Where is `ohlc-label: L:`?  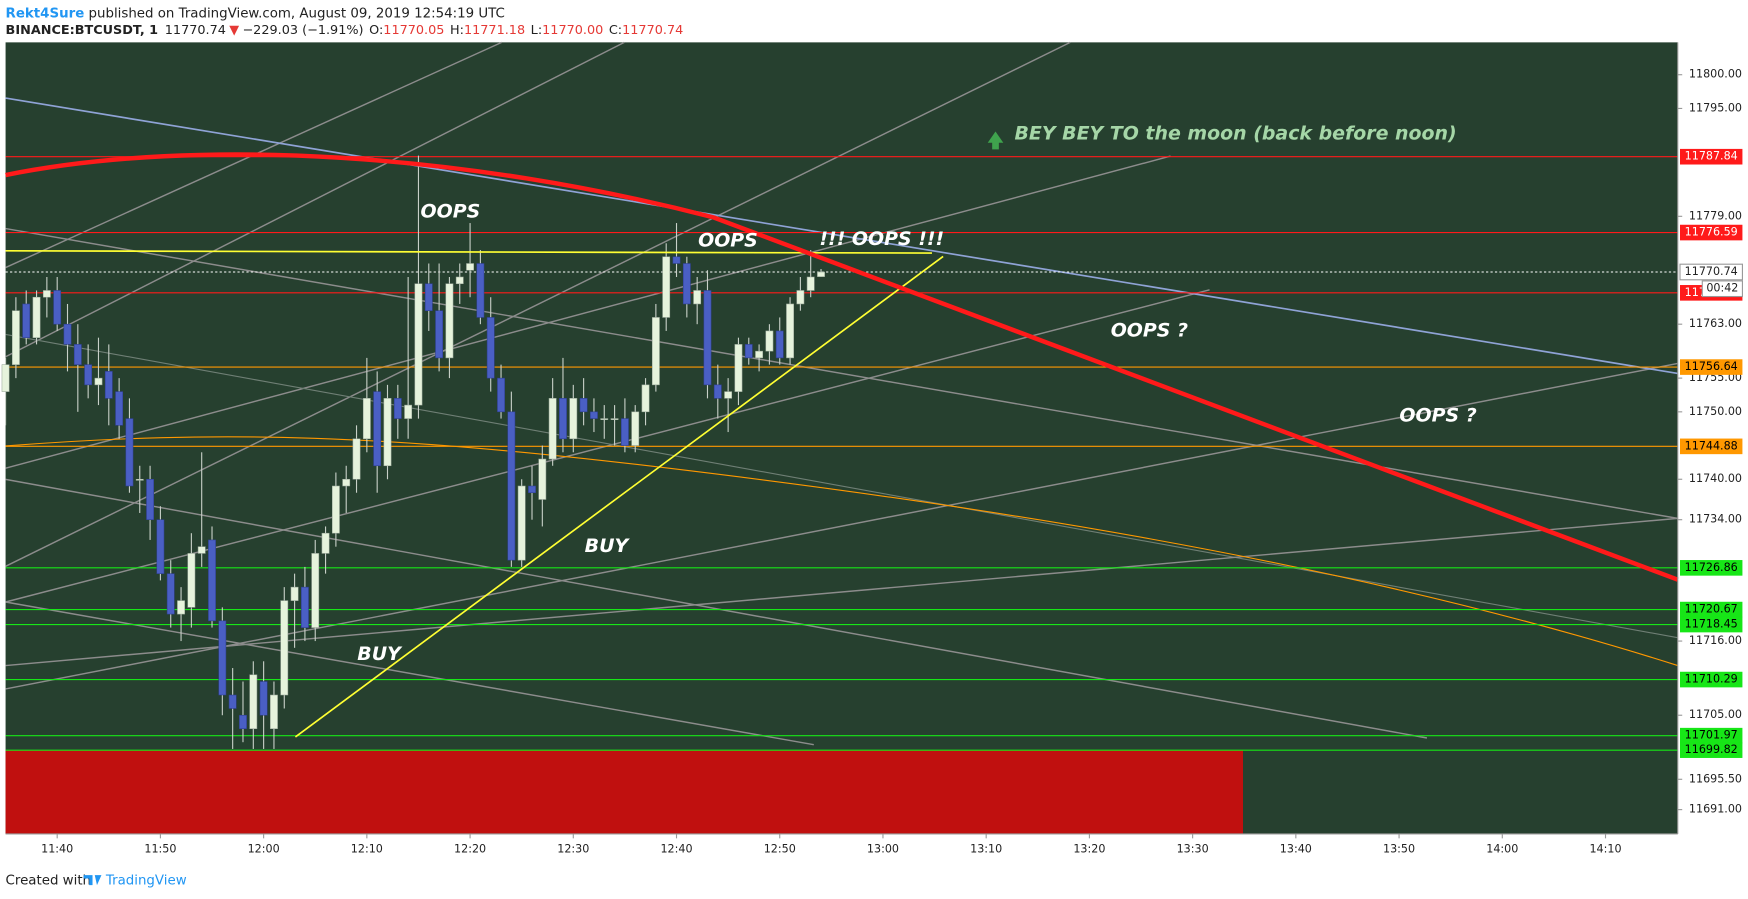 ohlc-label: L: is located at coordinates (536, 30).